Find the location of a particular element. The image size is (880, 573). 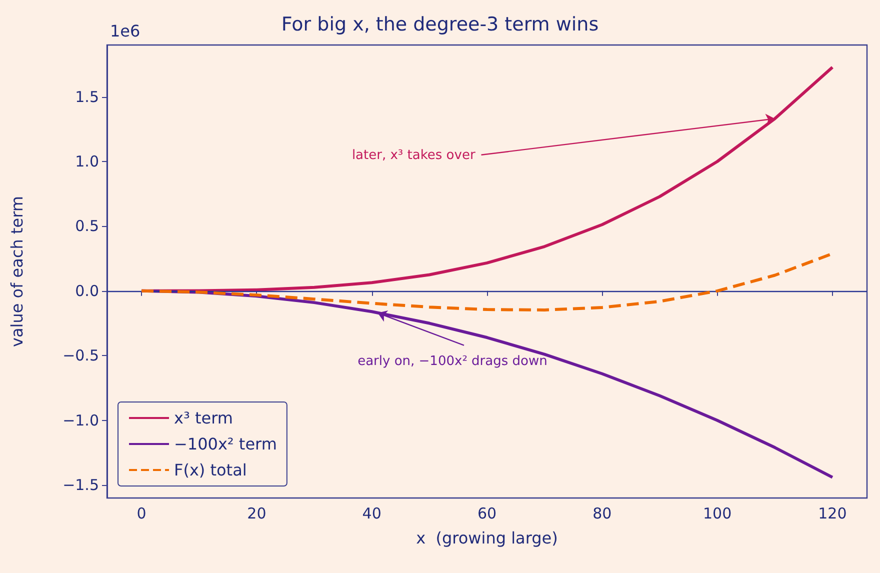

annotation: later, x³ takes over is located at coordinates (414, 156).